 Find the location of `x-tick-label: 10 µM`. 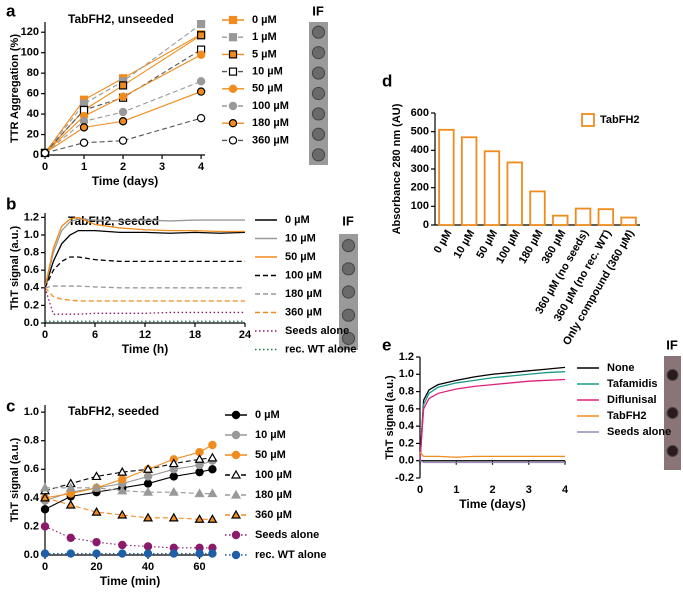

x-tick-label: 10 µM is located at coordinates (464, 244).